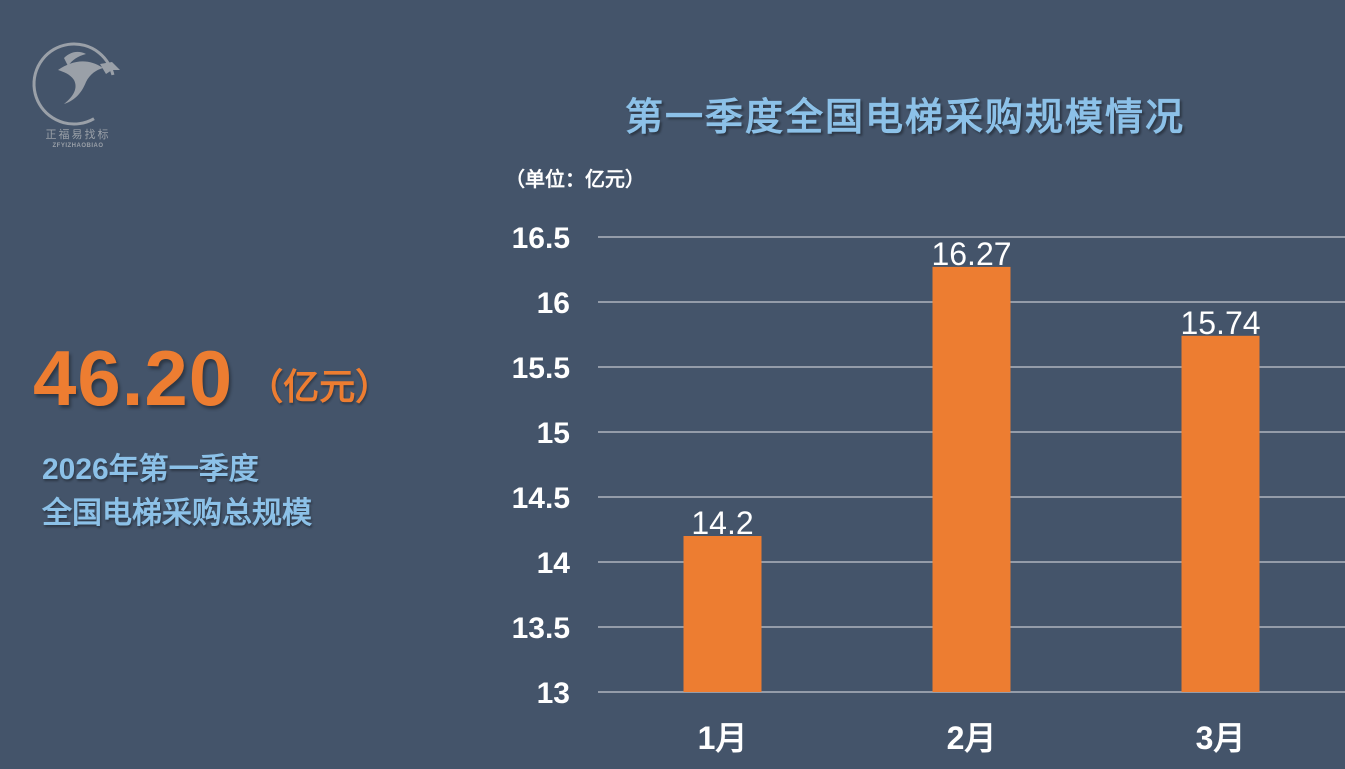 The image size is (1345, 769). What do you see at coordinates (972, 738) in the screenshot?
I see `x-tick-label: 2月` at bounding box center [972, 738].